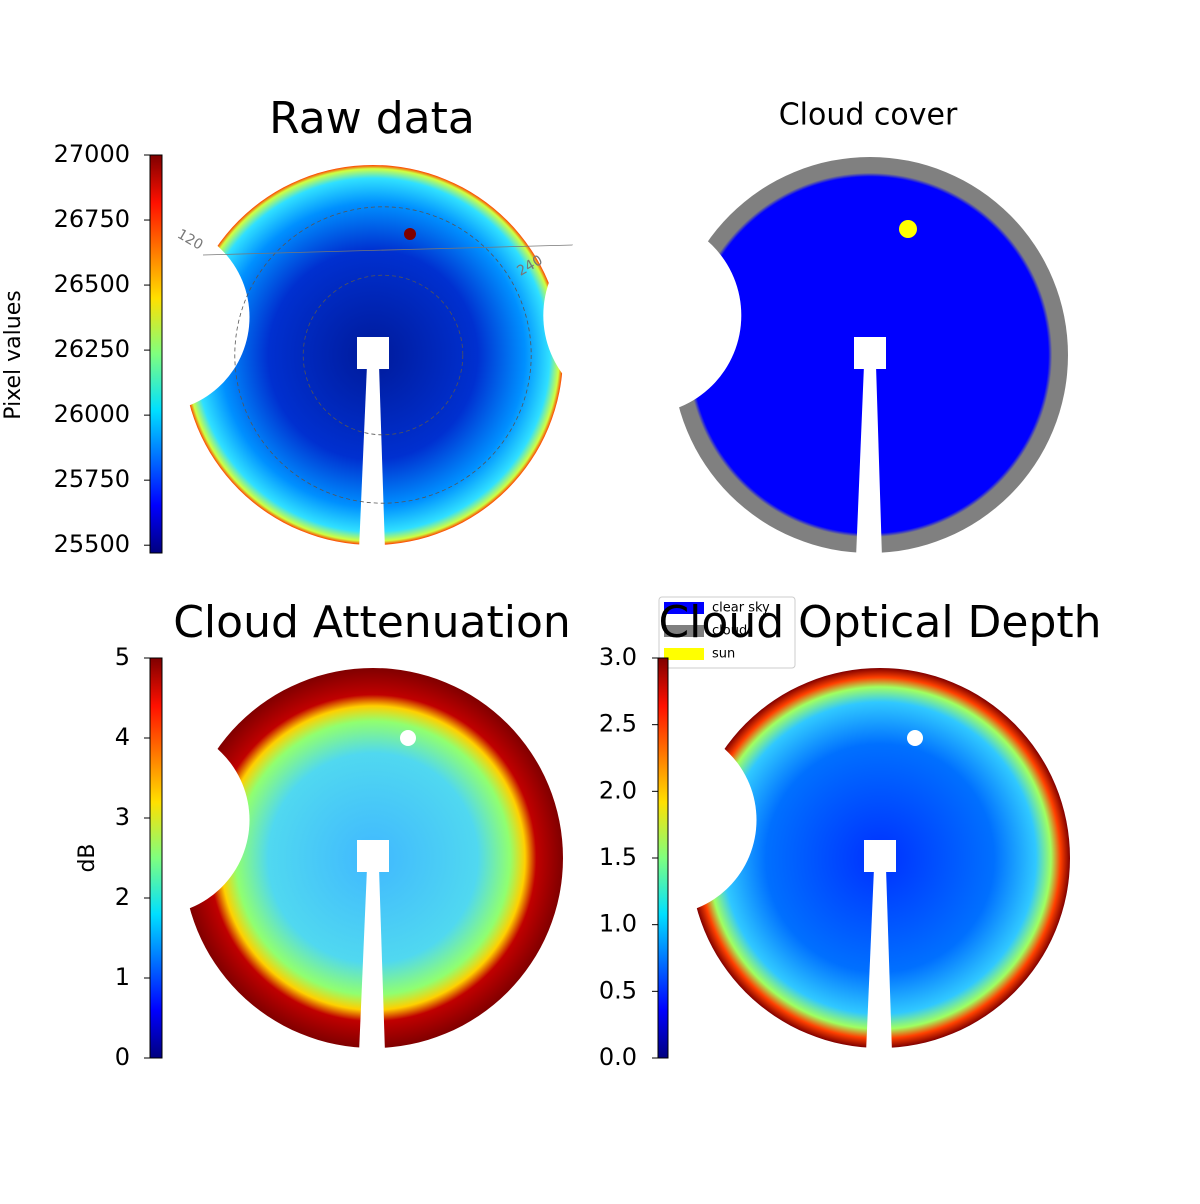  What do you see at coordinates (92, 479) in the screenshot?
I see `colorbar-tick-label: 25750` at bounding box center [92, 479].